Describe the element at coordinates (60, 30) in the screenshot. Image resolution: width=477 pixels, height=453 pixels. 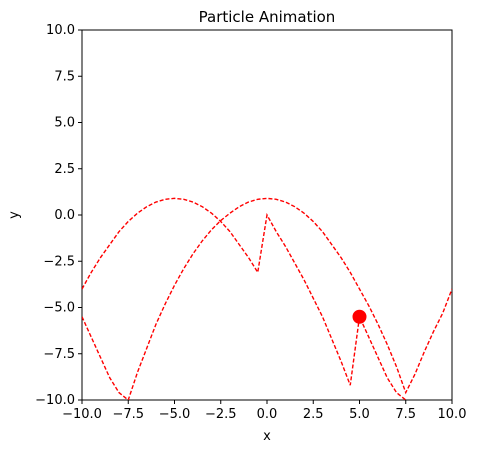
I see `y-tick-label: 10.0` at that location.